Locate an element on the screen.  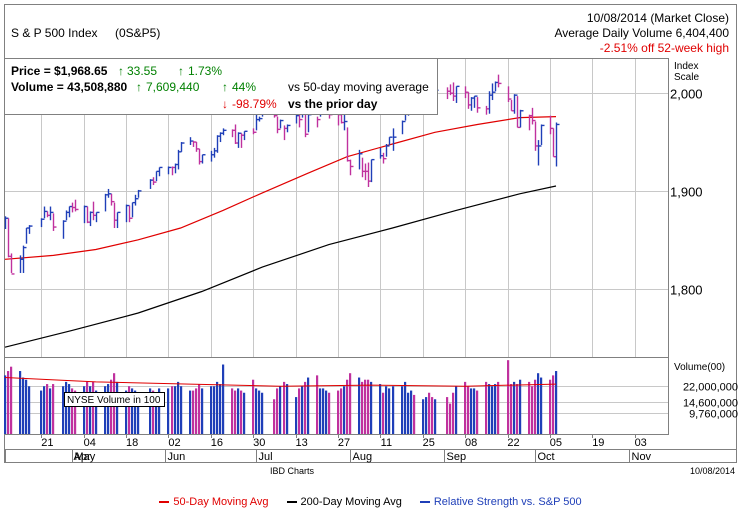
time-tick-label: 25 is located at coordinates (429, 443).